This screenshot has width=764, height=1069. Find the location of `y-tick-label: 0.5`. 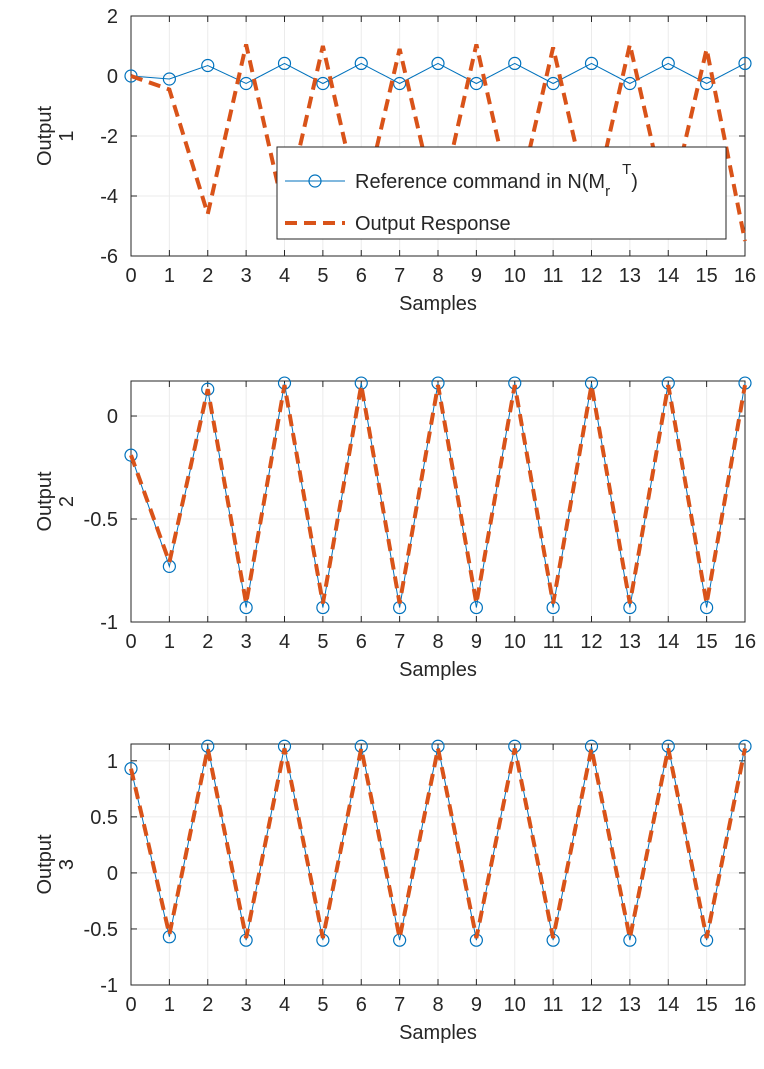

y-tick-label: 0.5 is located at coordinates (104, 818).